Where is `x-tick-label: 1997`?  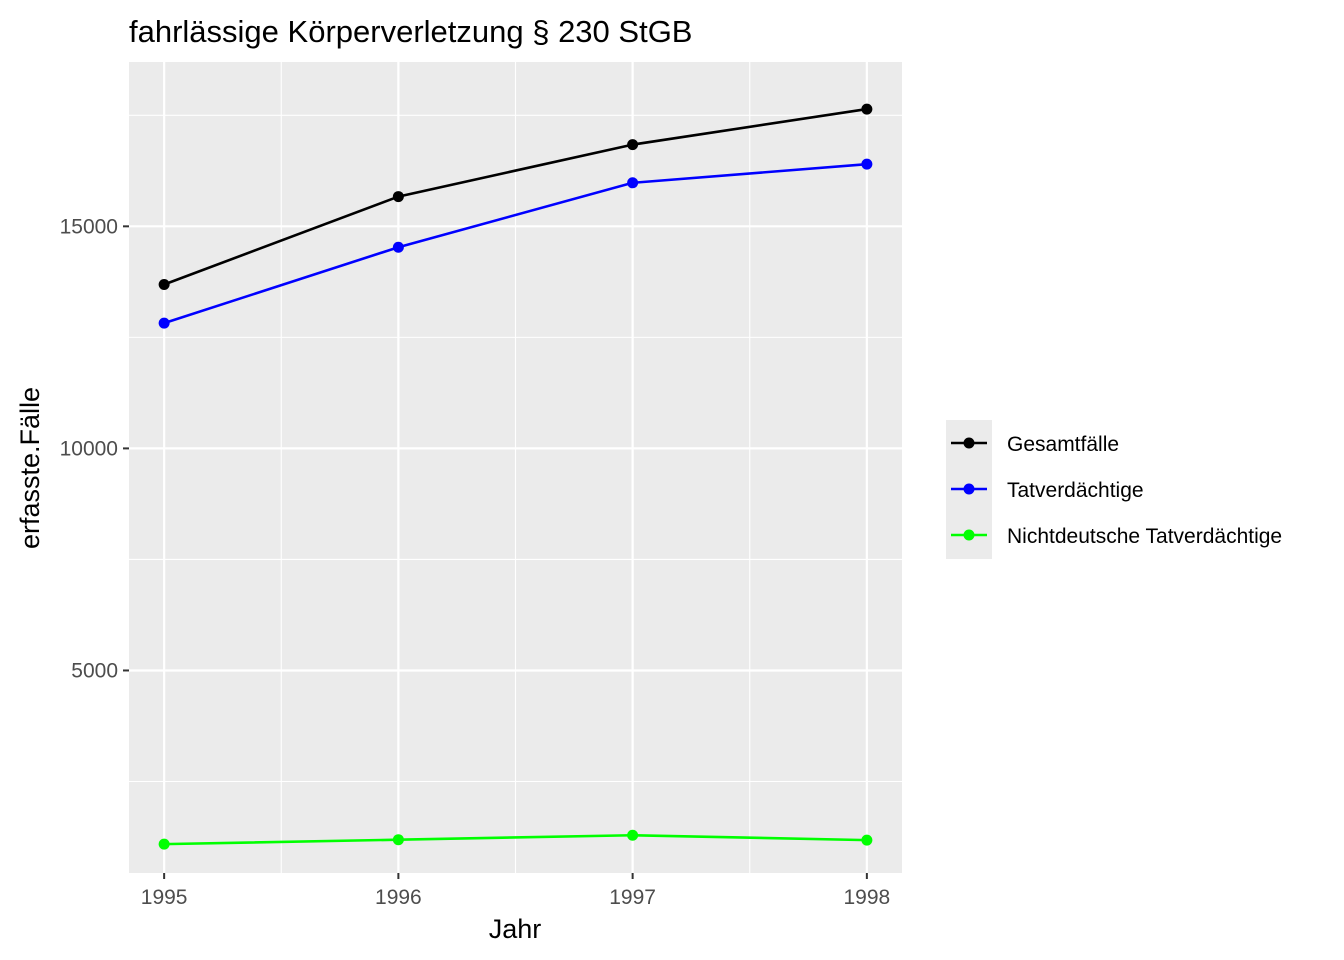
x-tick-label: 1997 is located at coordinates (632, 897).